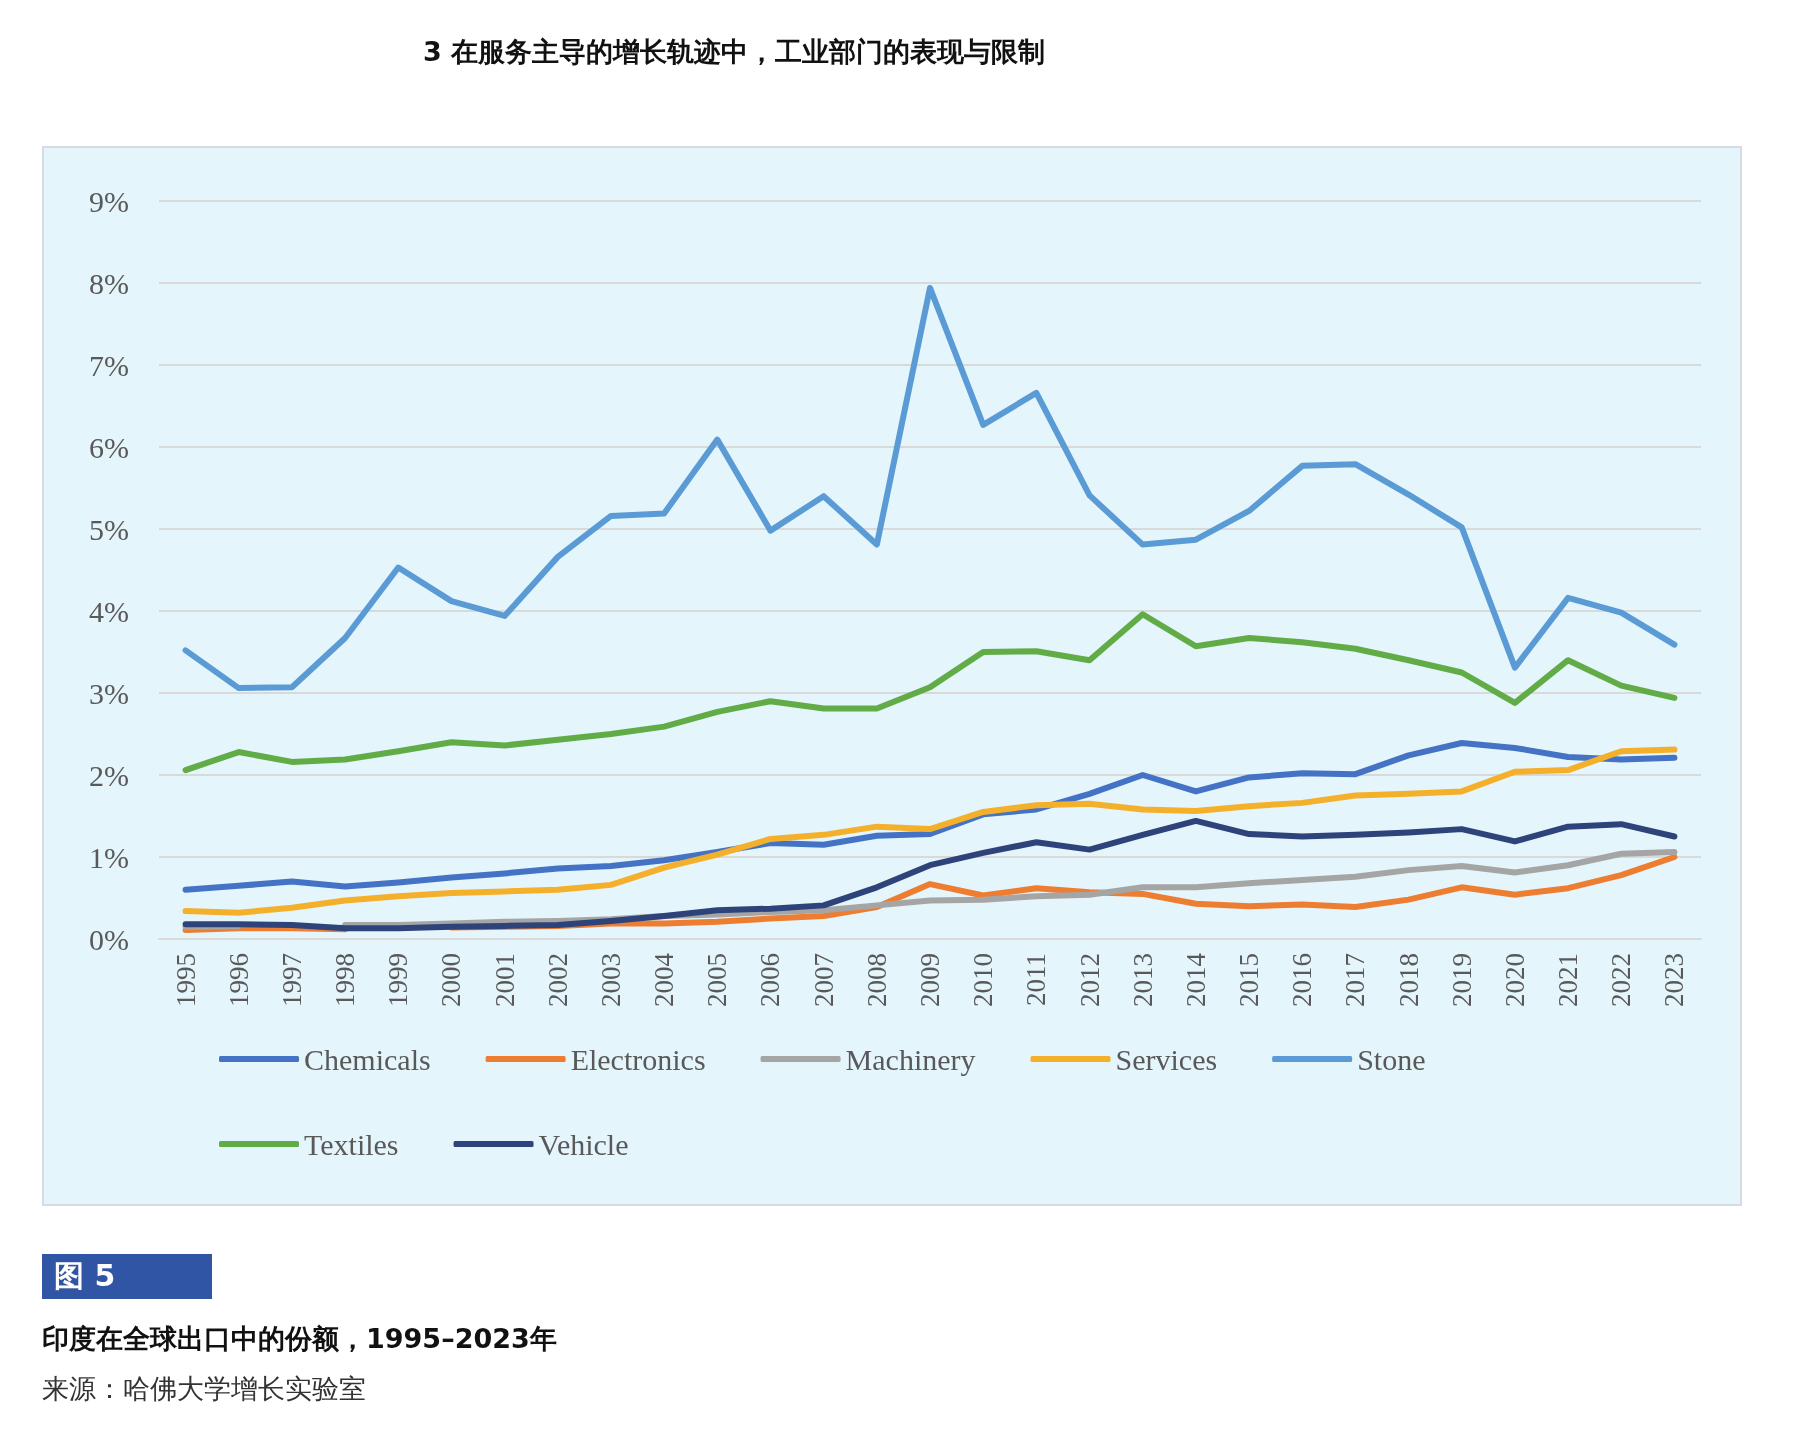  I want to click on x-tick-label: 1999, so click(398, 980).